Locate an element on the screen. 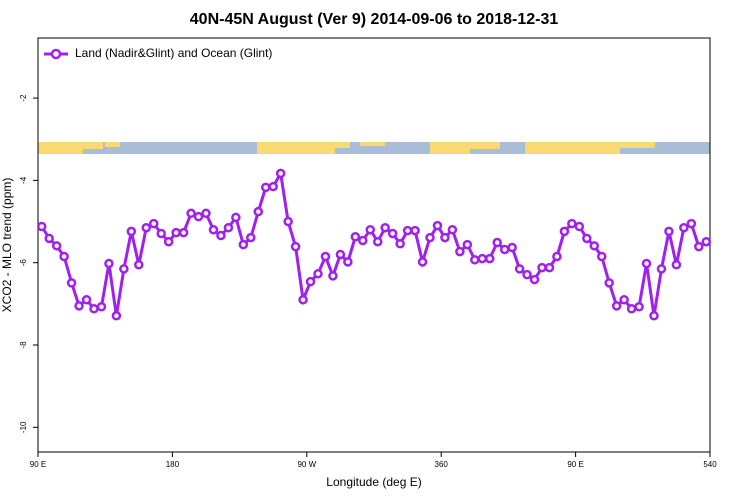 The width and height of the screenshot is (750, 500). x-tick-label: 540 is located at coordinates (710, 464).